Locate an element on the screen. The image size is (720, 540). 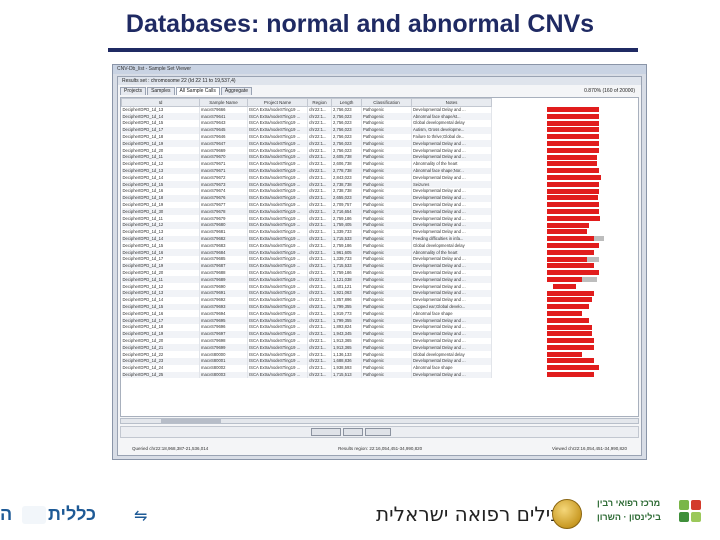
column-header: Project Name is located at coordinates (277, 102).